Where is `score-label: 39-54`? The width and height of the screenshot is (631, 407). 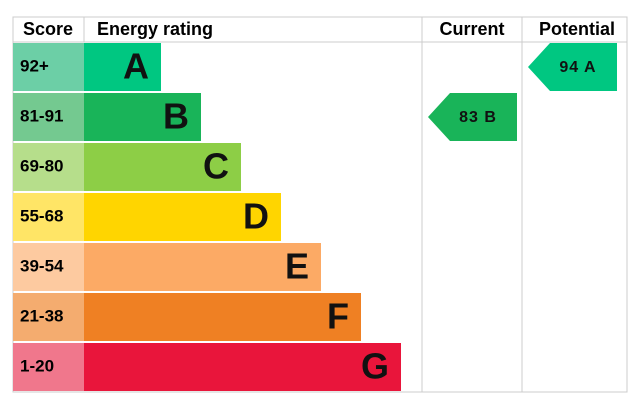 score-label: 39-54 is located at coordinates (42, 265).